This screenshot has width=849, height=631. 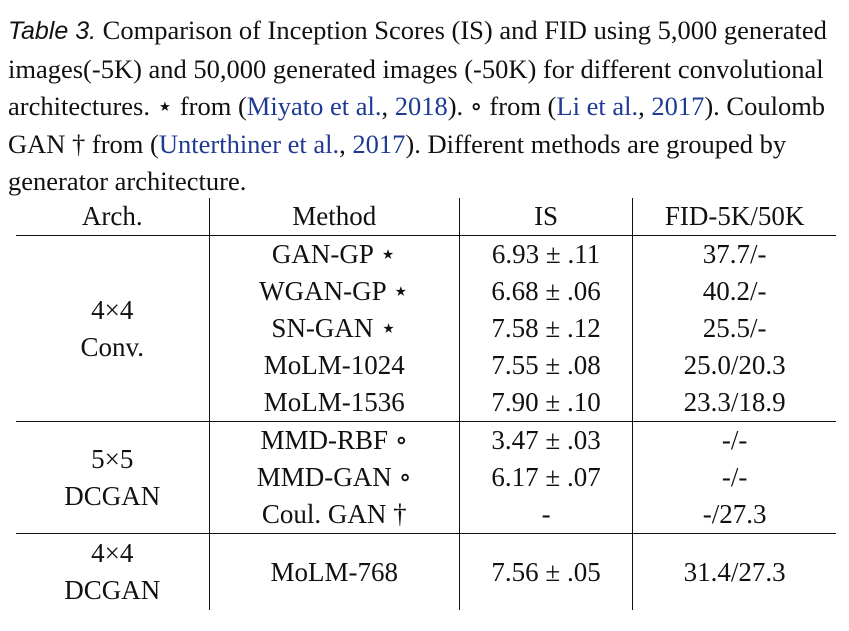 I want to click on arch-cell: 4×4 DCGAN, so click(x=113, y=571).